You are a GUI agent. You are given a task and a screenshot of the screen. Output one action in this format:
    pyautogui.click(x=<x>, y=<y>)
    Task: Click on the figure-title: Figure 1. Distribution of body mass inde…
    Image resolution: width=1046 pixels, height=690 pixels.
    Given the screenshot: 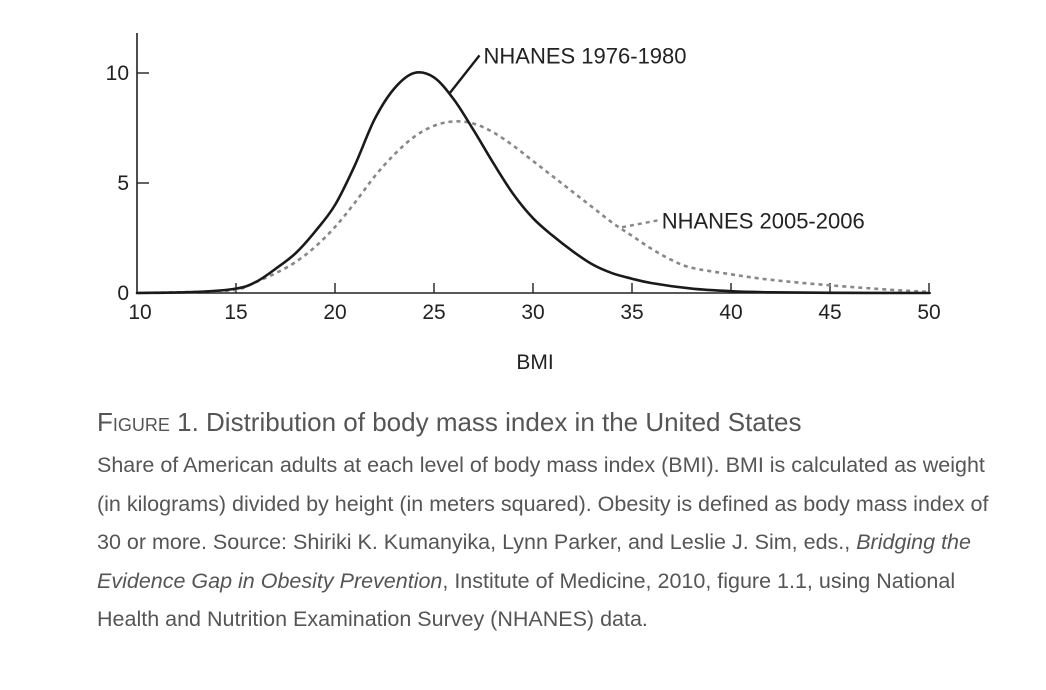 What is the action you would take?
    pyautogui.click(x=547, y=422)
    